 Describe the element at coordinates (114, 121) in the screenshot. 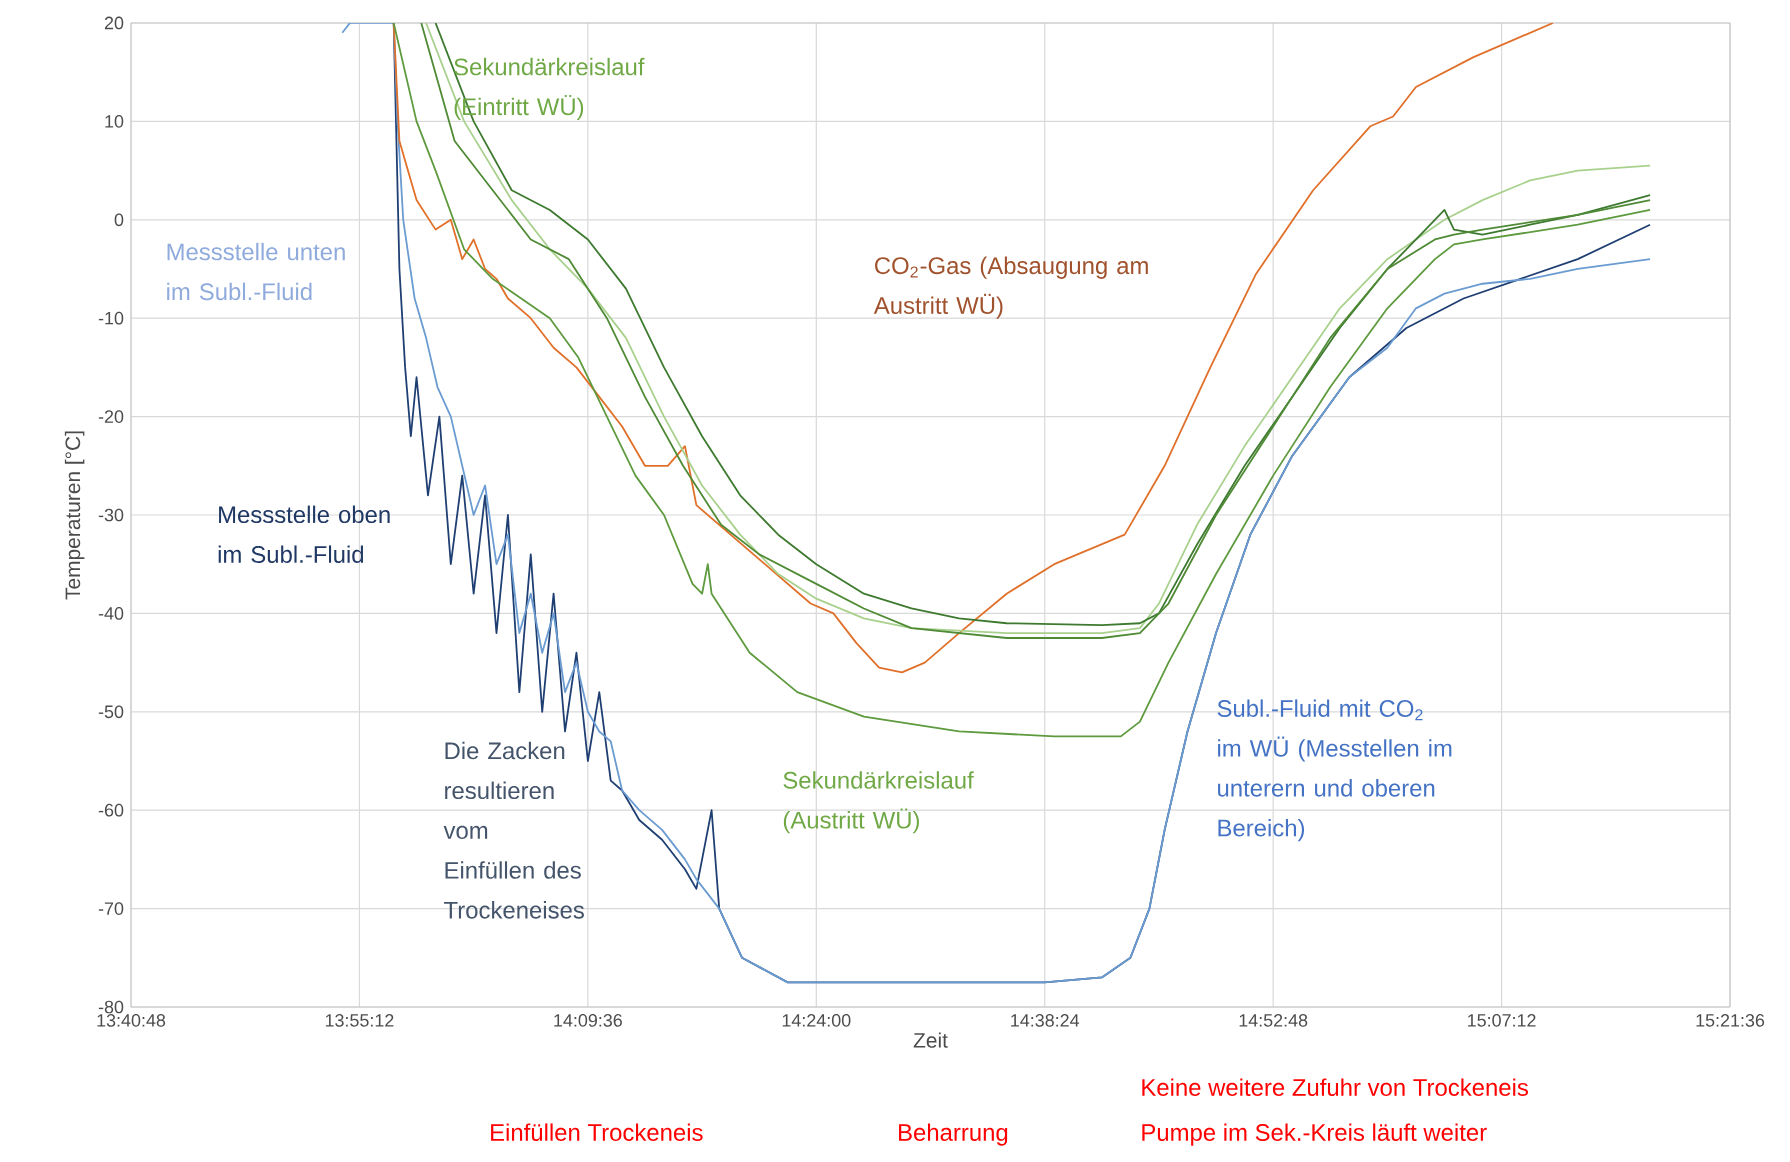

I see `y-tick-label: 10` at that location.